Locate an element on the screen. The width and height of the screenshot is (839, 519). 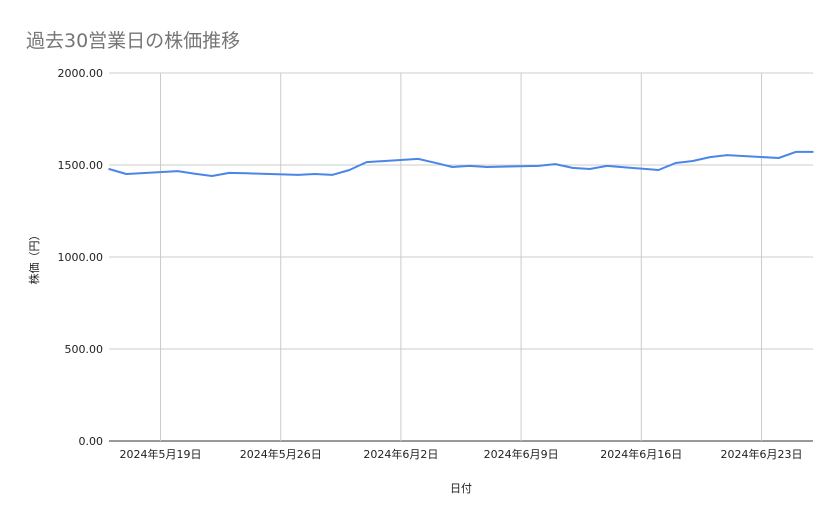
chart-title: 過去30営業日の株価推移 is located at coordinates (133, 41).